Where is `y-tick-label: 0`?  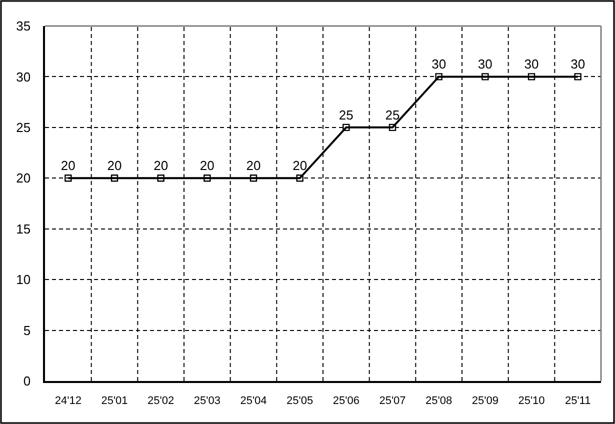 y-tick-label: 0 is located at coordinates (27, 381).